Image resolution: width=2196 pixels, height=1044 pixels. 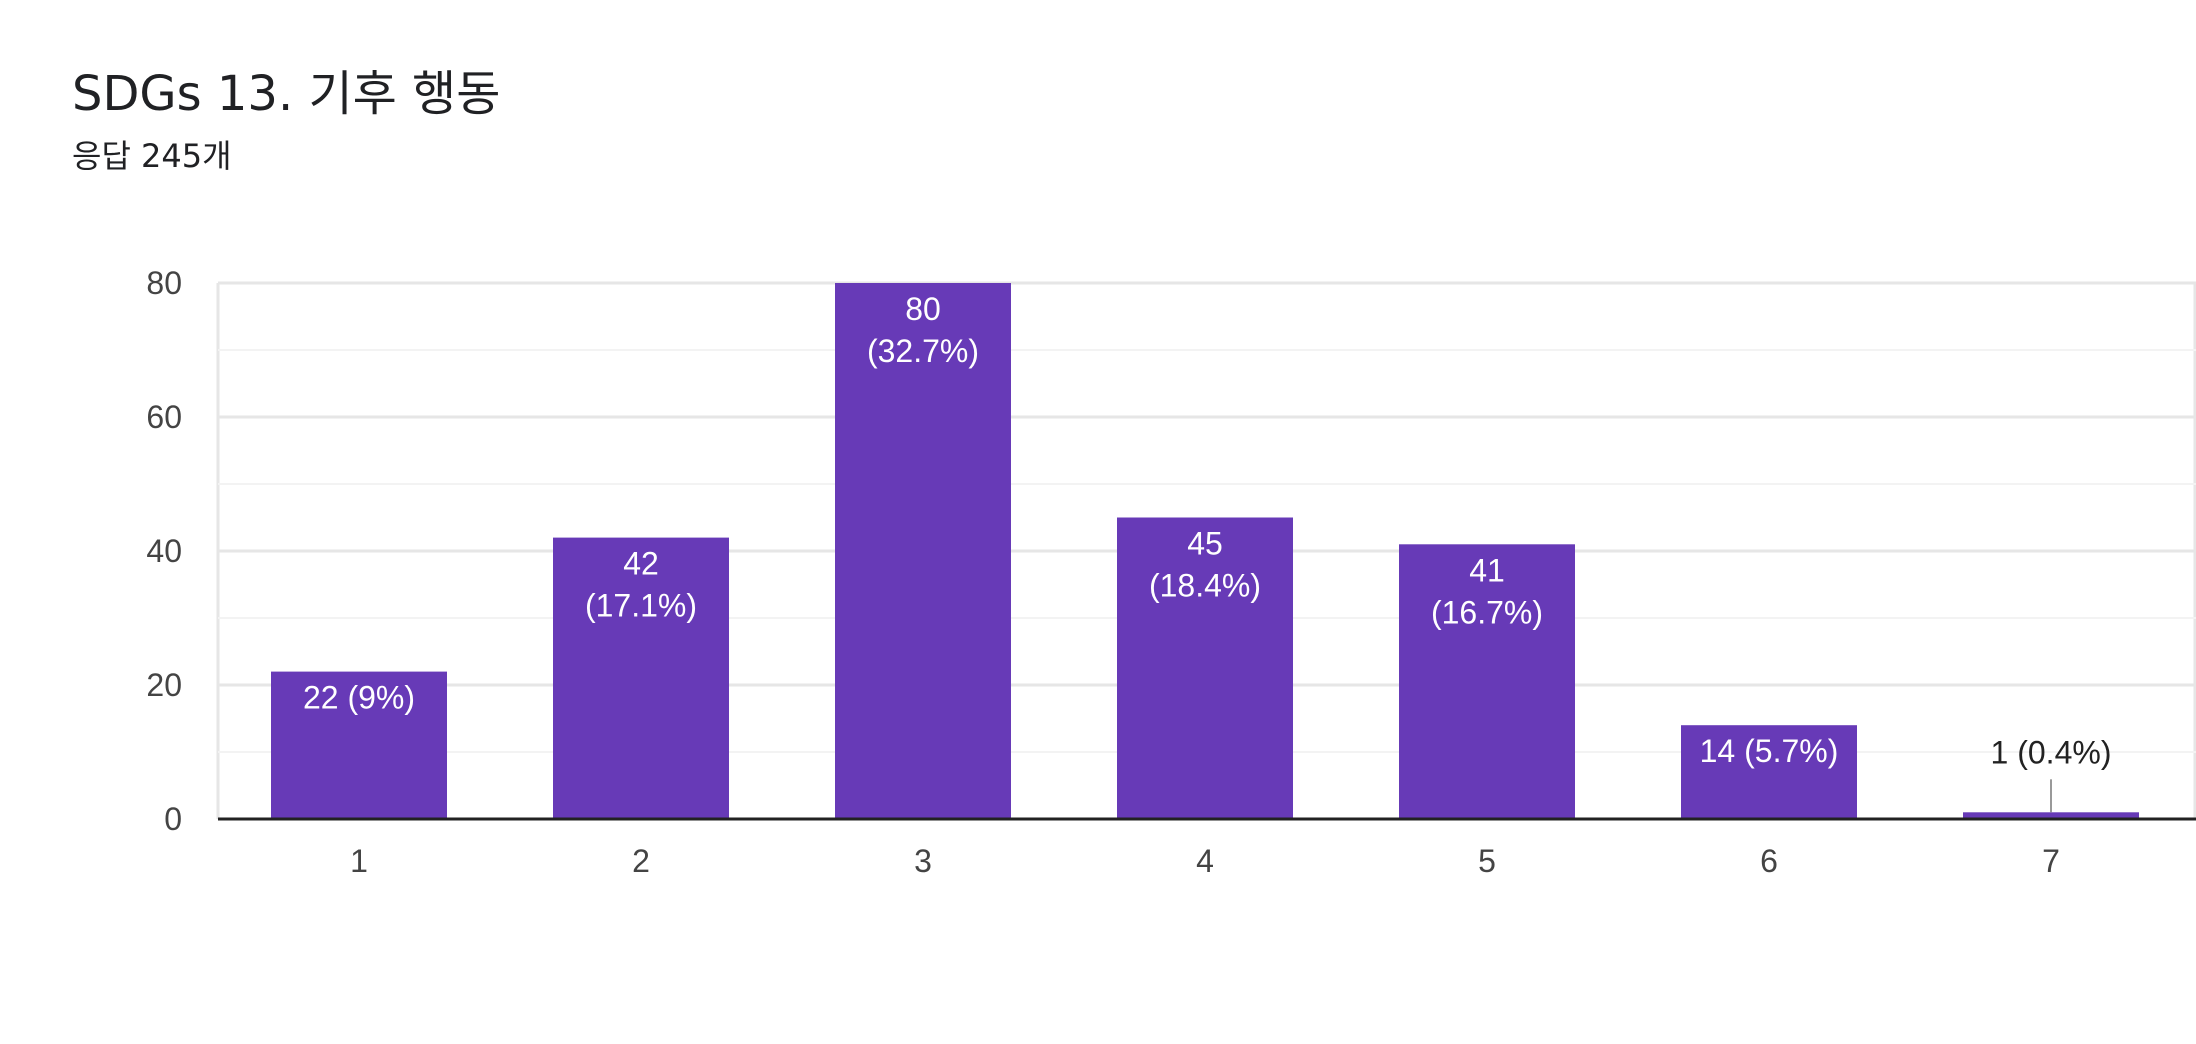 I want to click on value-label-line: 1 (0.4%), so click(x=2051, y=752).